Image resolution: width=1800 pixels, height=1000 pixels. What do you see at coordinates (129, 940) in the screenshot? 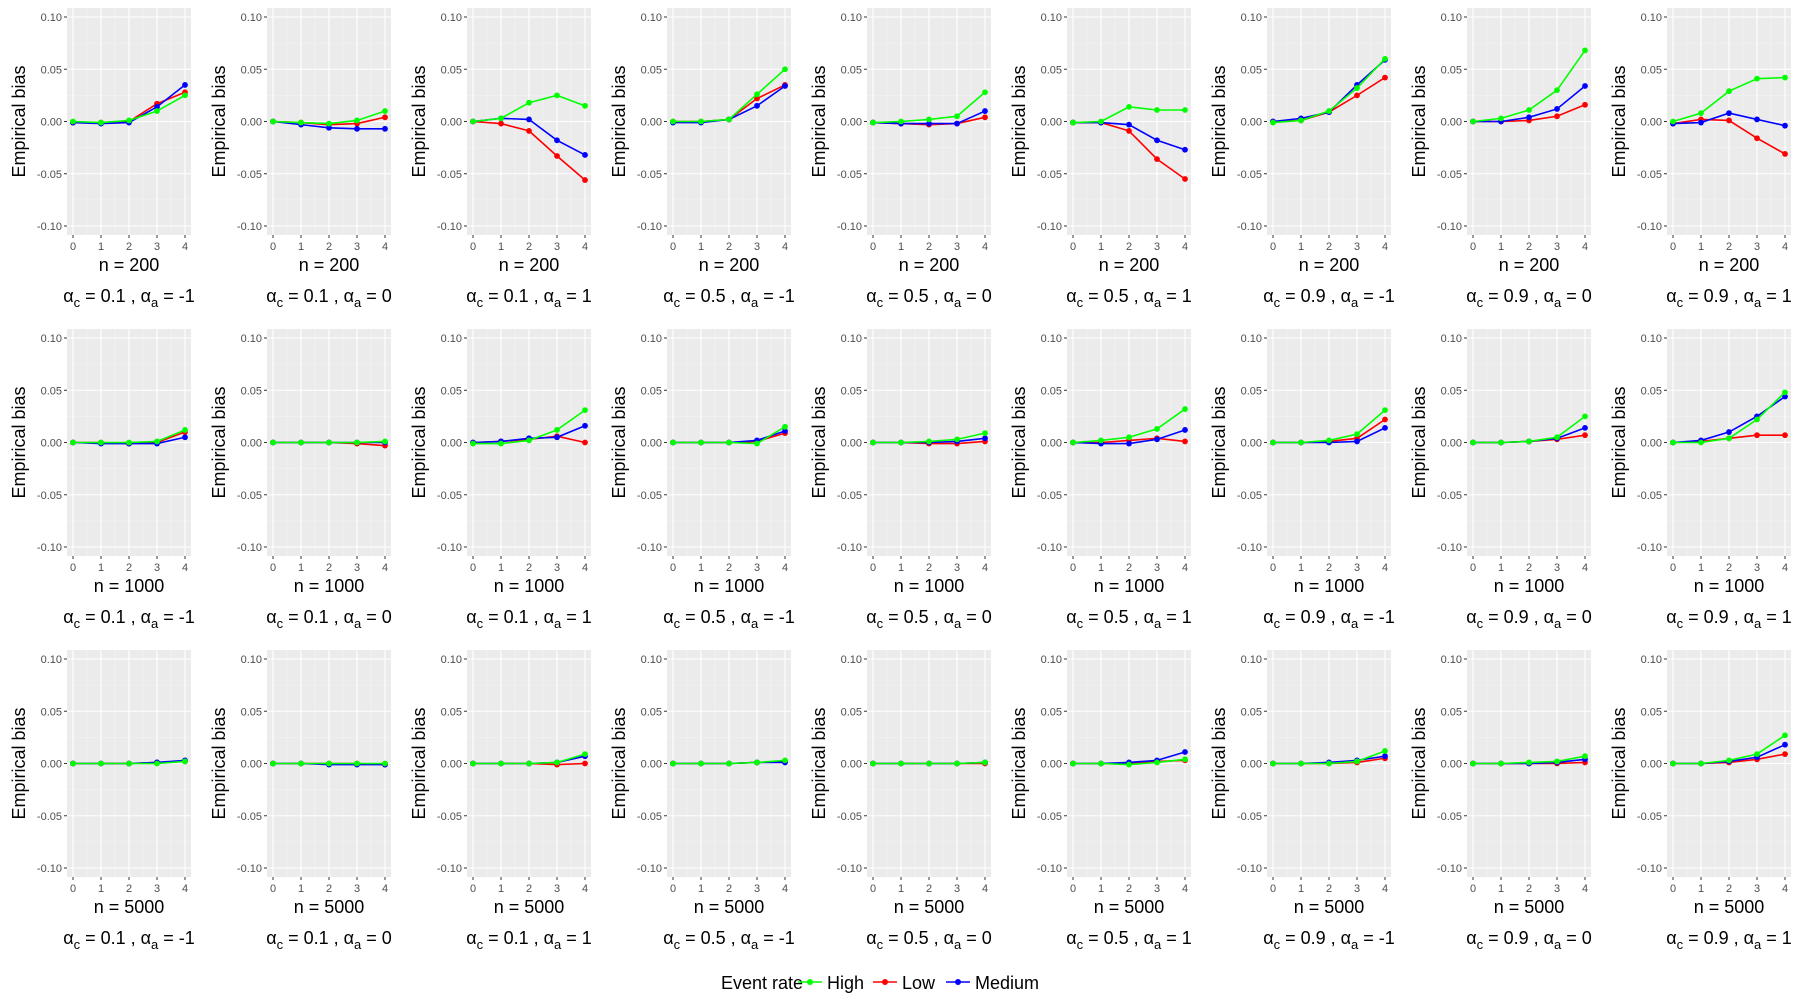
I see `panel-parameter-label: αc = 0.1 , αa = -1` at bounding box center [129, 940].